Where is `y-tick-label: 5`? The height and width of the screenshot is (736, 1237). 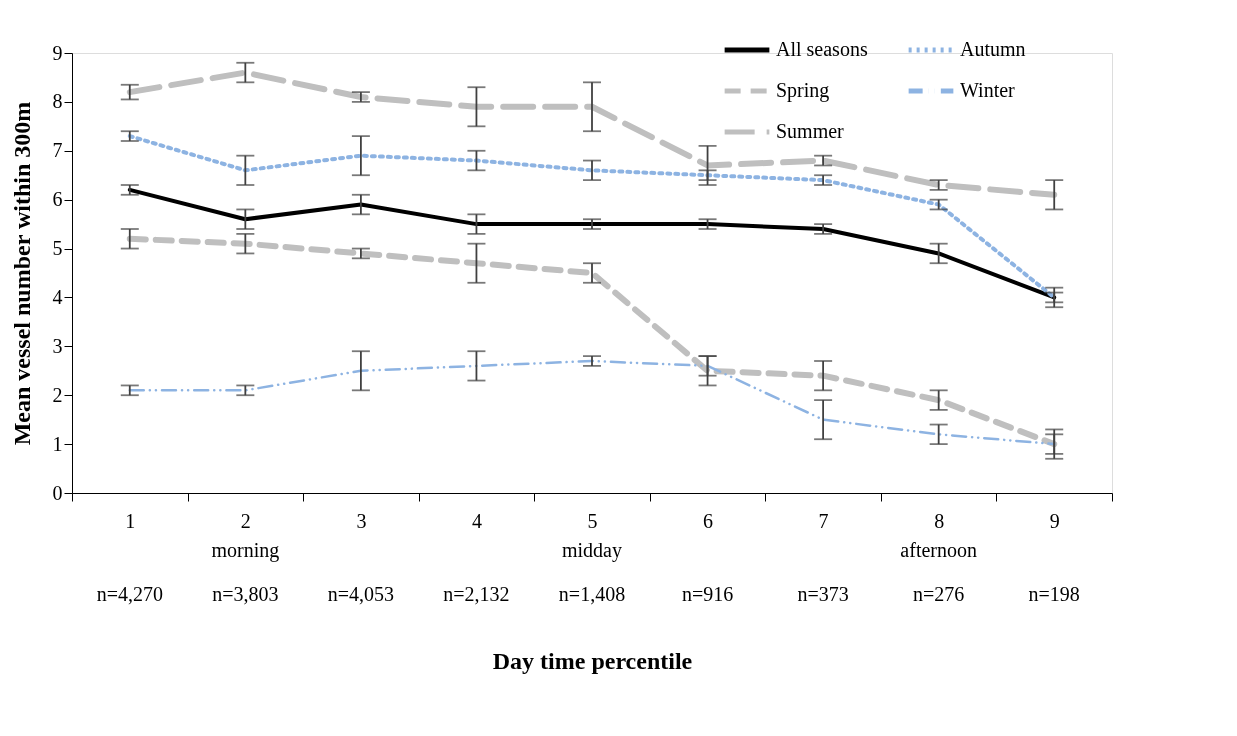
y-tick-label: 5 is located at coordinates (57, 248).